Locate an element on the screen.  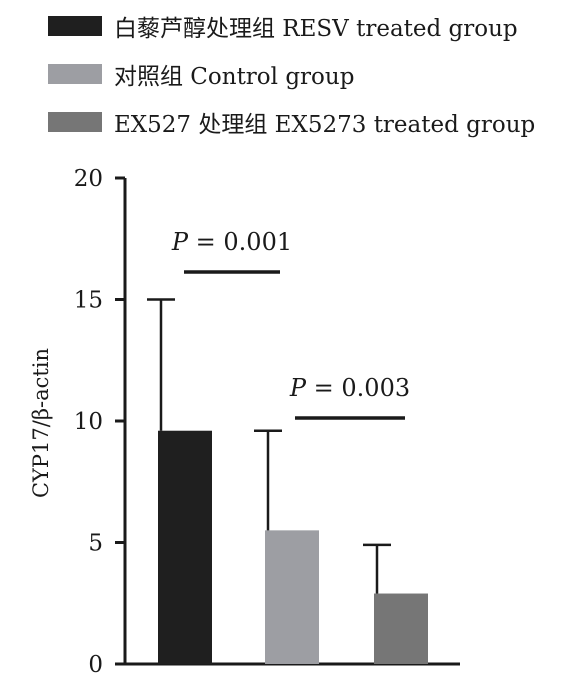
legend-label-resv: 白藜芦醇处理组 RESV treated group is located at coordinates (316, 29).